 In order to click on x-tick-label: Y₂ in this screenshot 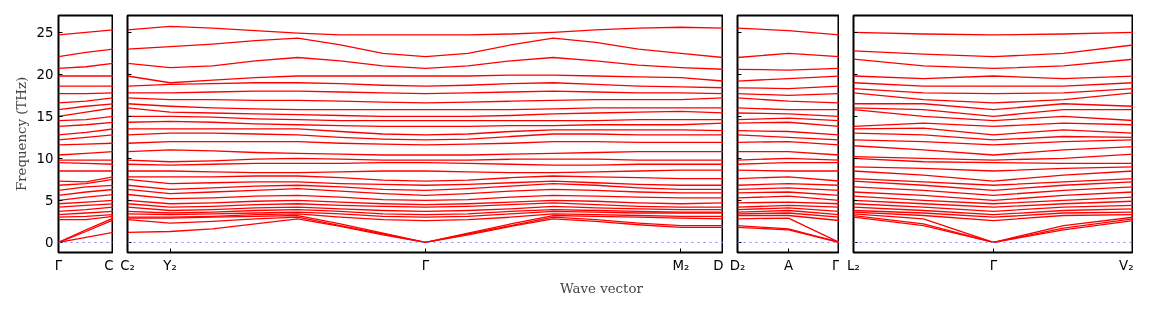, I will do `click(169, 265)`.